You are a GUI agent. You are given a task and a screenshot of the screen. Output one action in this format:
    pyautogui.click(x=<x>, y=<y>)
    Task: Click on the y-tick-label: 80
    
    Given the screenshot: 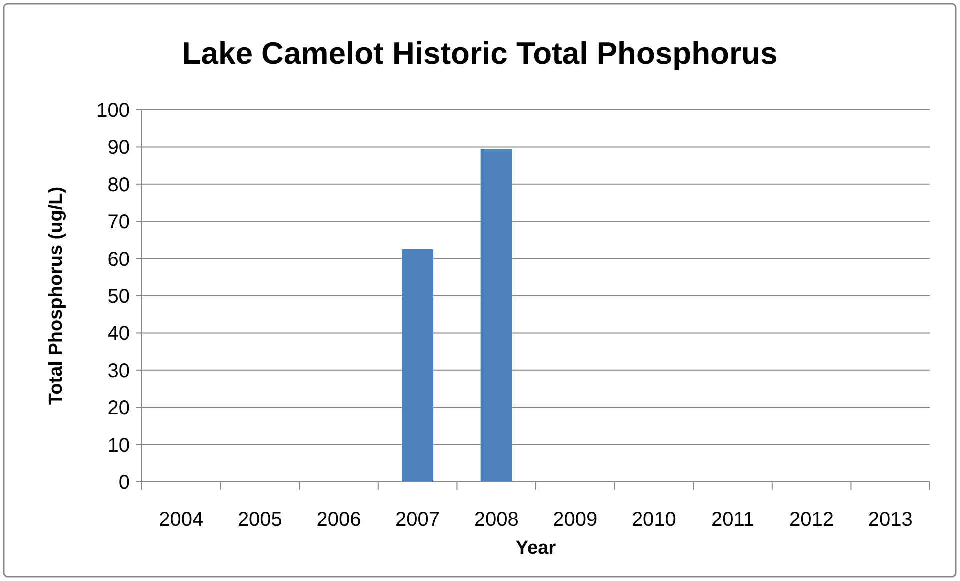 What is the action you would take?
    pyautogui.click(x=119, y=185)
    